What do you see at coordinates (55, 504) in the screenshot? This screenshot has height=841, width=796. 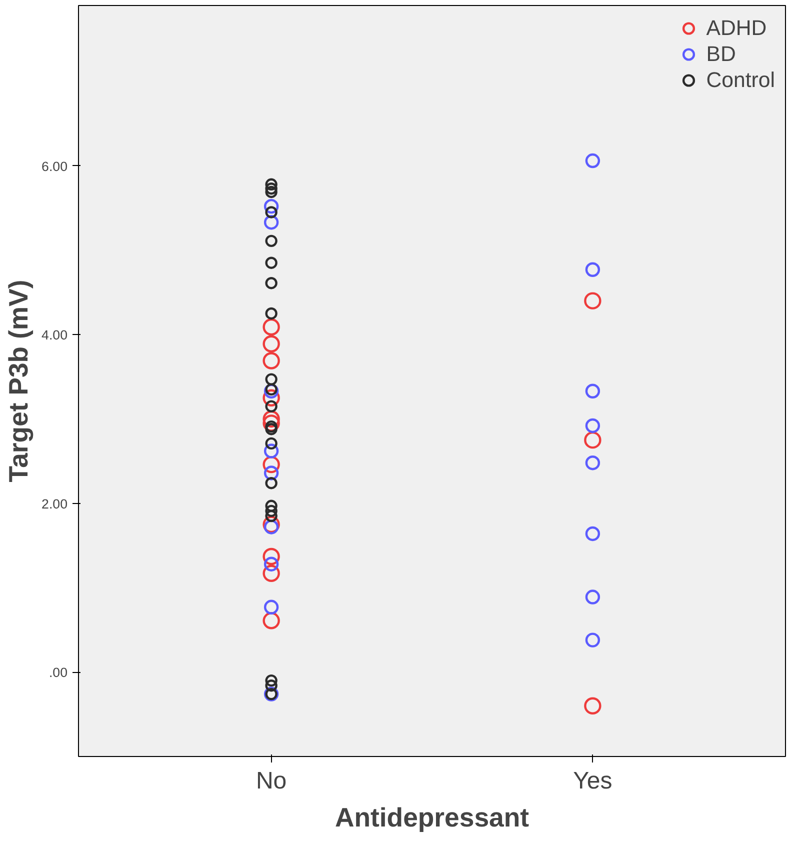 I see `y-tick-label: 2.00` at bounding box center [55, 504].